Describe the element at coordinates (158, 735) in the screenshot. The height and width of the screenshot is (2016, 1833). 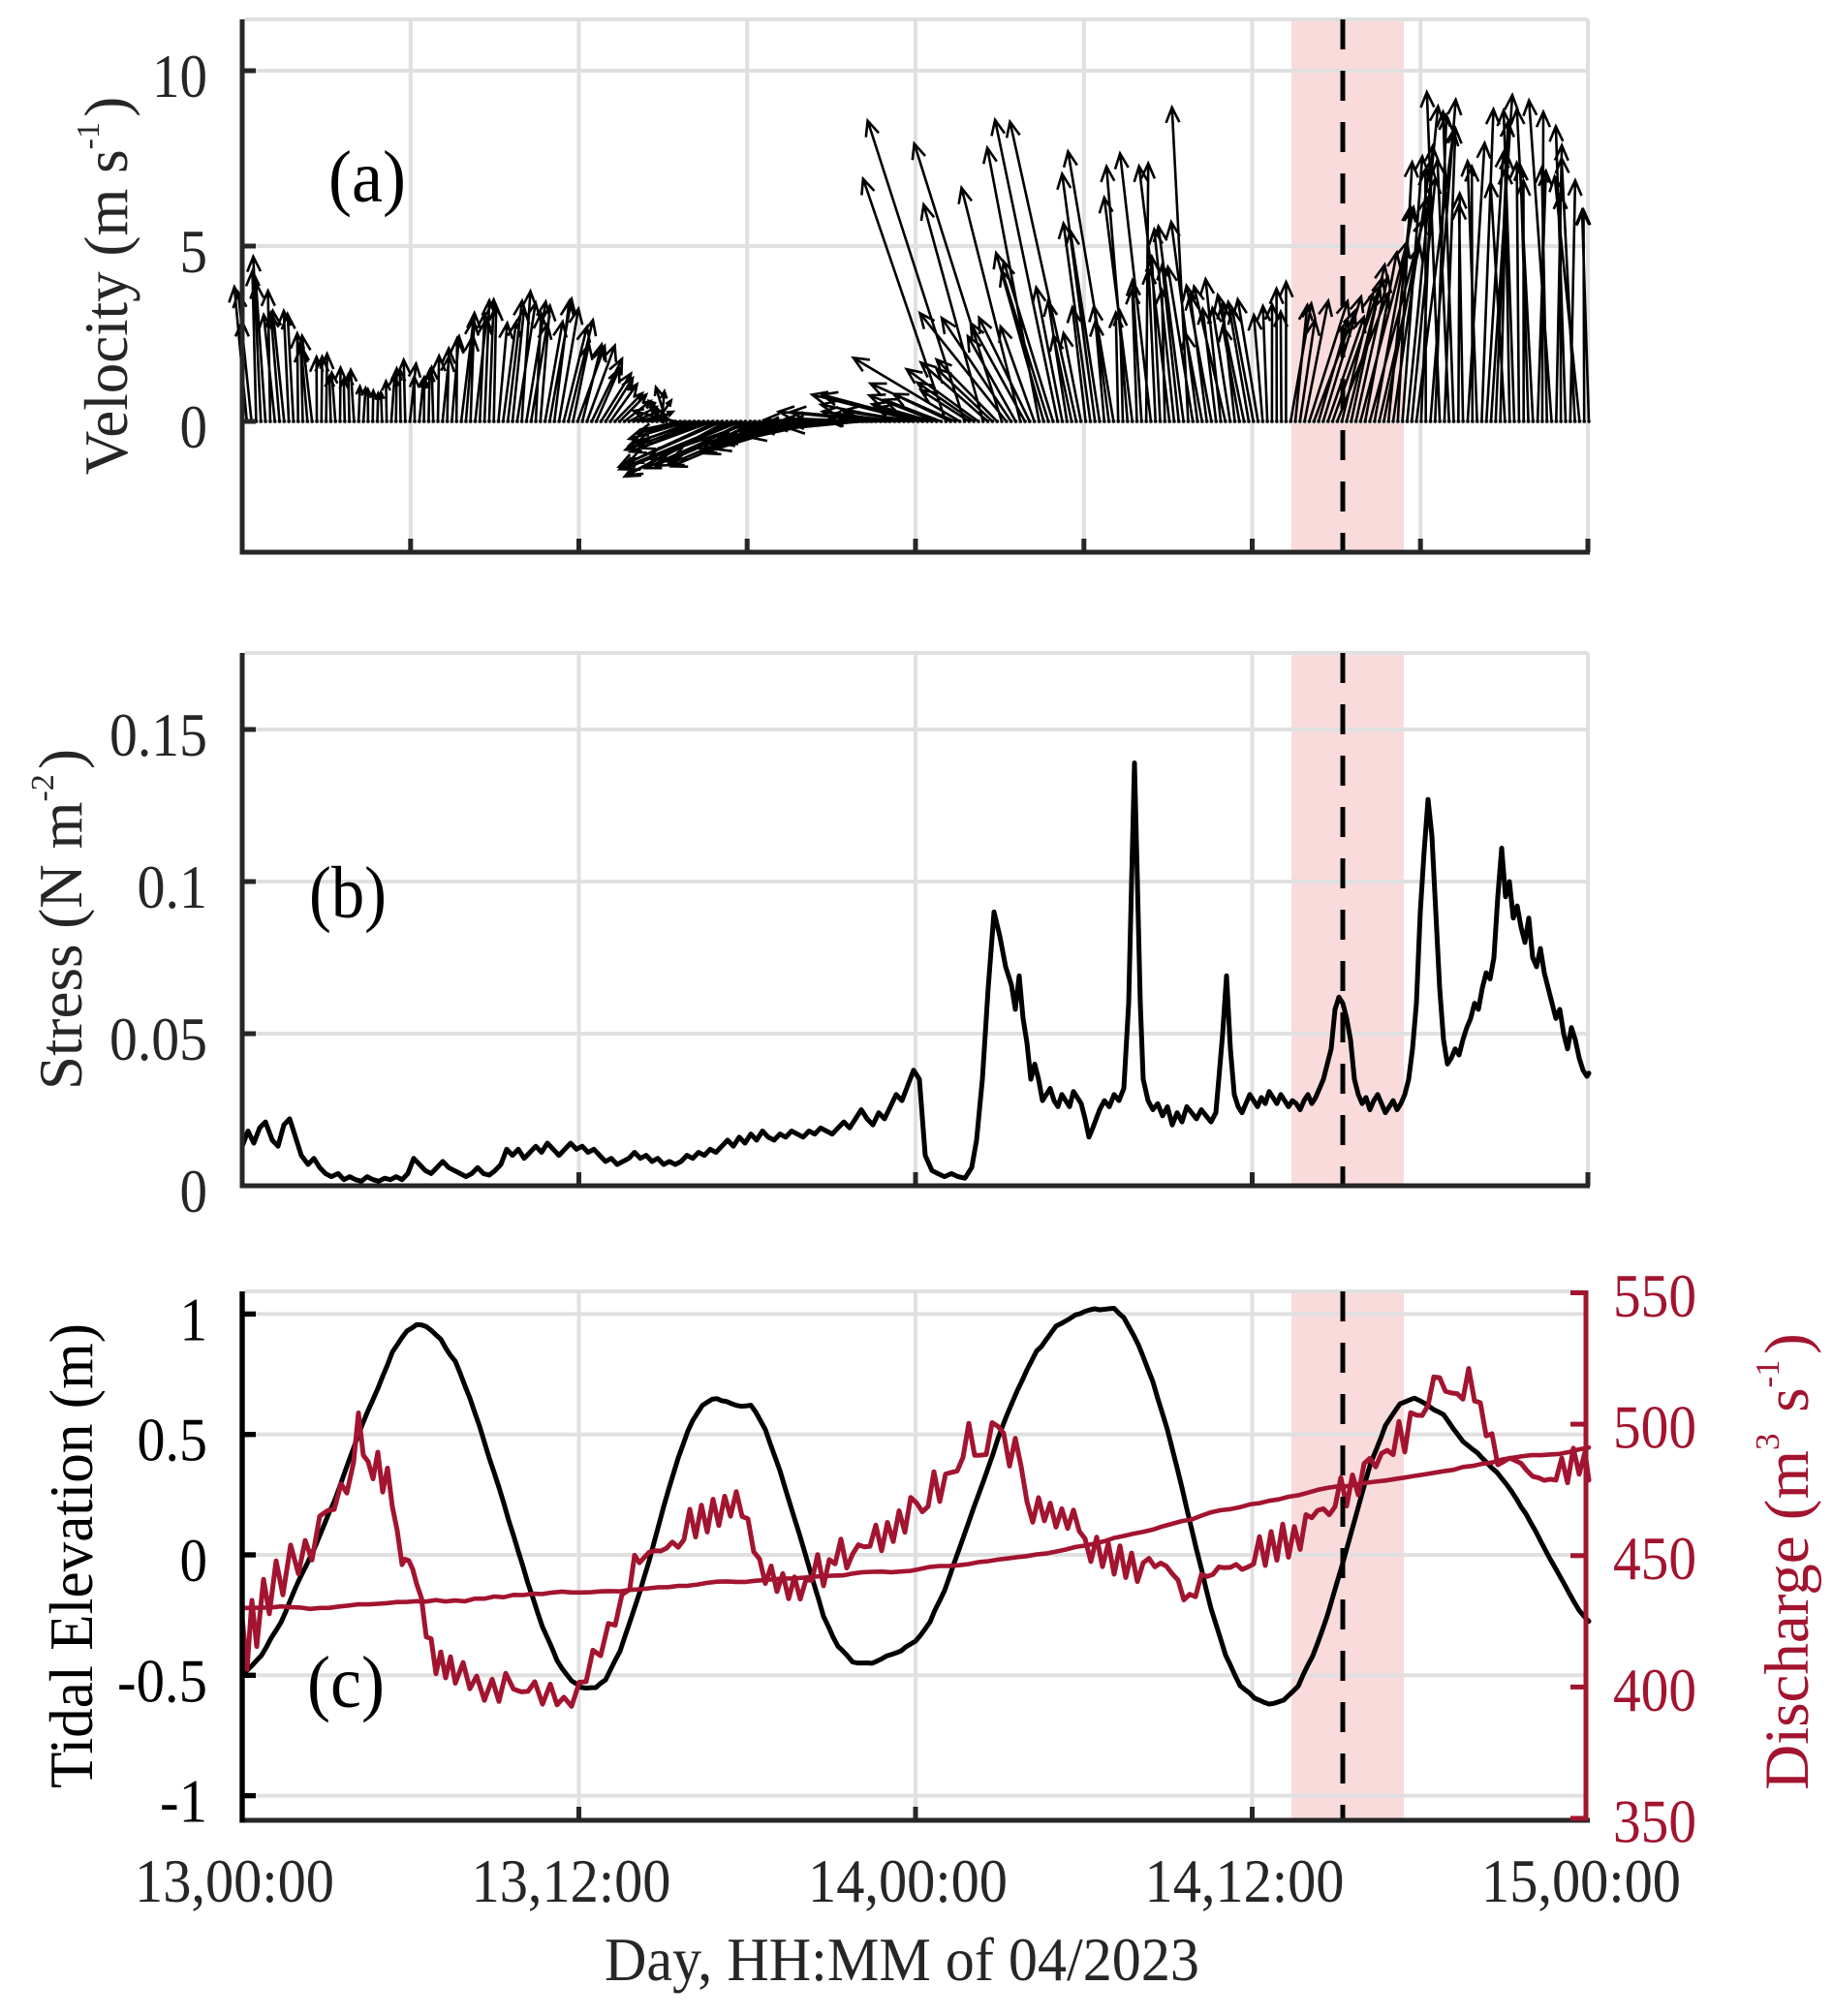
I see `svg-text: 0.15` at that location.